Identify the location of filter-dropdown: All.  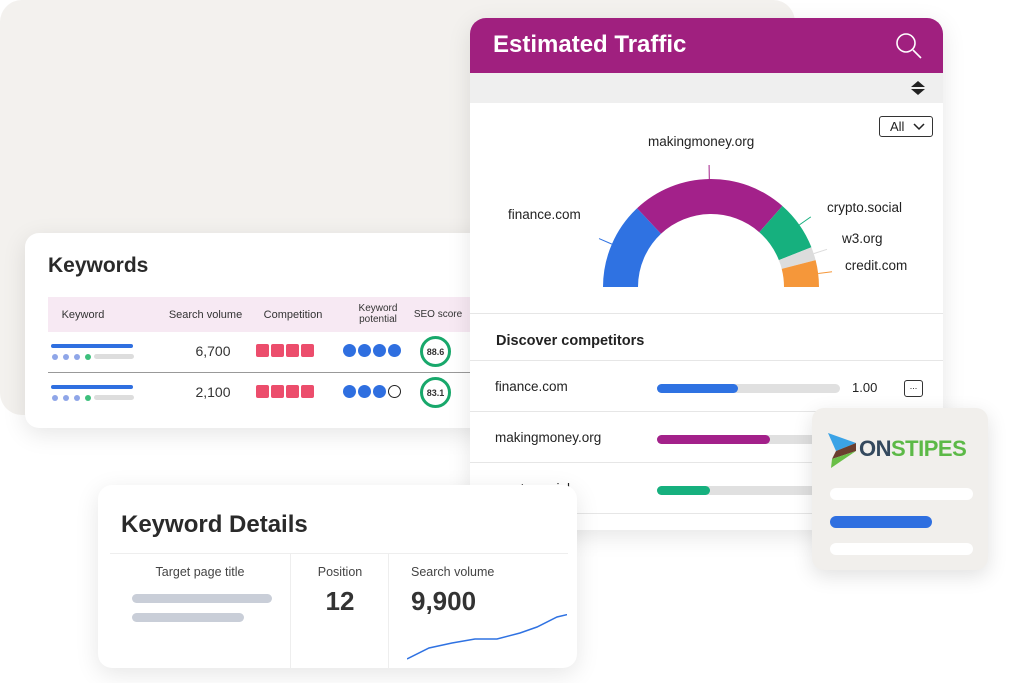
(906, 126).